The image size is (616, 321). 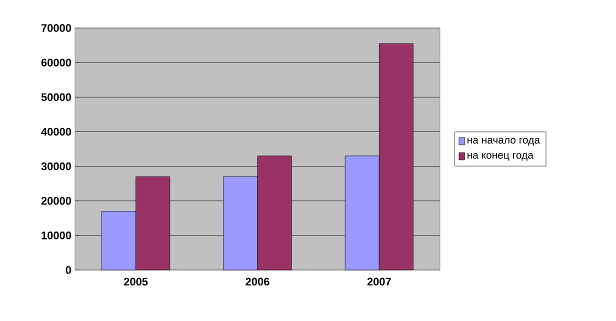 What do you see at coordinates (69, 270) in the screenshot?
I see `y-tick-label: 0` at bounding box center [69, 270].